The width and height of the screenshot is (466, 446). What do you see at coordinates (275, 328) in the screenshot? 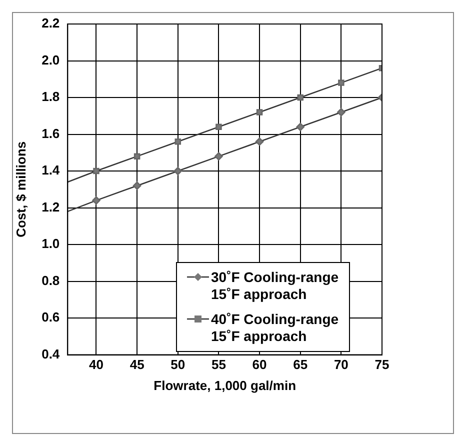
I see `legend-label: 40˚F Cooling-range 15˚F approach` at bounding box center [275, 328].